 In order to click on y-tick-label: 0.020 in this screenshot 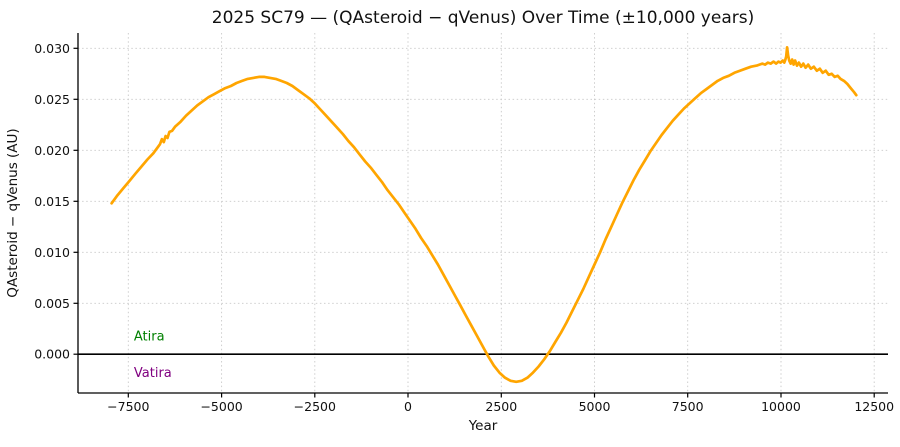, I will do `click(52, 150)`.